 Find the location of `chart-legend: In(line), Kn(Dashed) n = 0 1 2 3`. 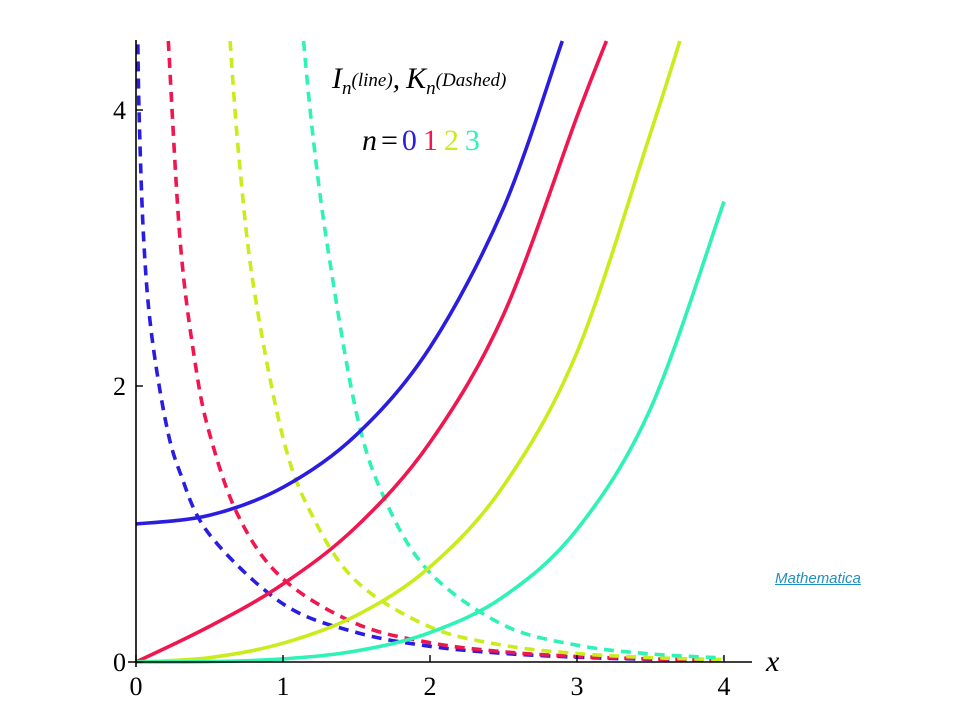

chart-legend: In(line), Kn(Dashed) n = 0 1 2 3 is located at coordinates (418, 109).